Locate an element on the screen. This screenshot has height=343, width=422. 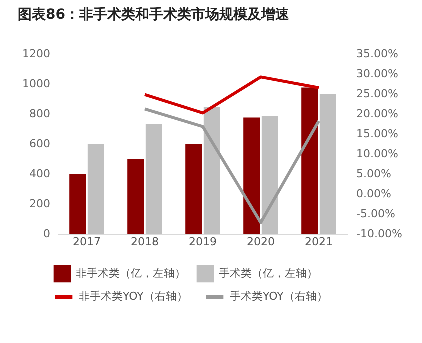
y2-tick-label: -5.00% is located at coordinates (376, 214).